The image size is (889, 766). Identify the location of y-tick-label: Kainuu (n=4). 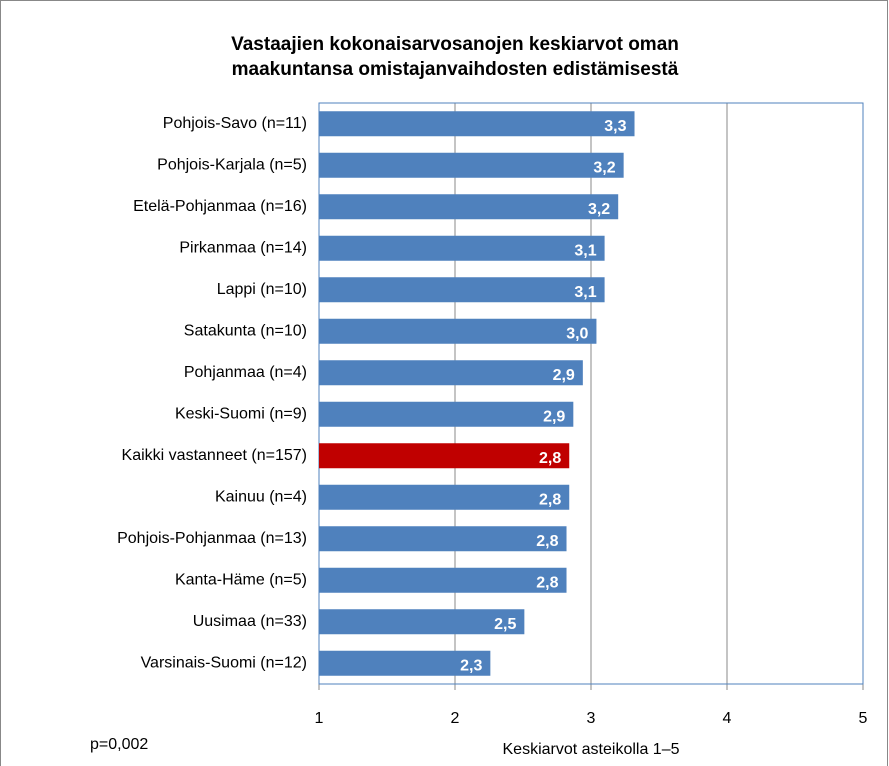
(261, 496).